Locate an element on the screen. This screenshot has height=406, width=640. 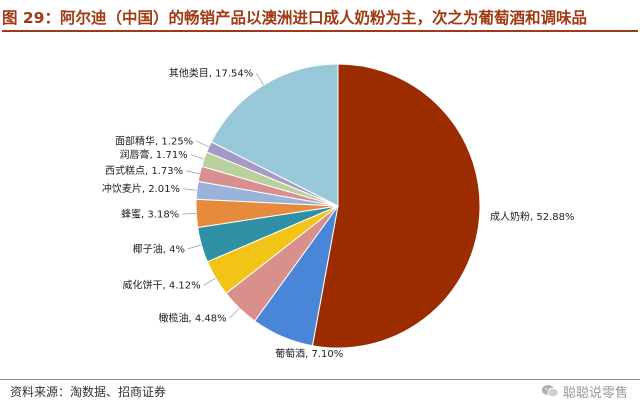
label-slice-8: 西式糕点, 1.73% is located at coordinates (144, 170).